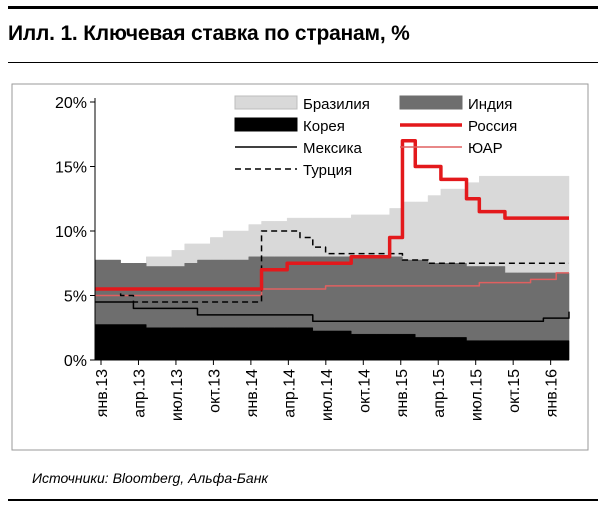 The height and width of the screenshot is (511, 607). Describe the element at coordinates (402, 393) in the screenshot. I see `x-tick-label: янв.15` at that location.